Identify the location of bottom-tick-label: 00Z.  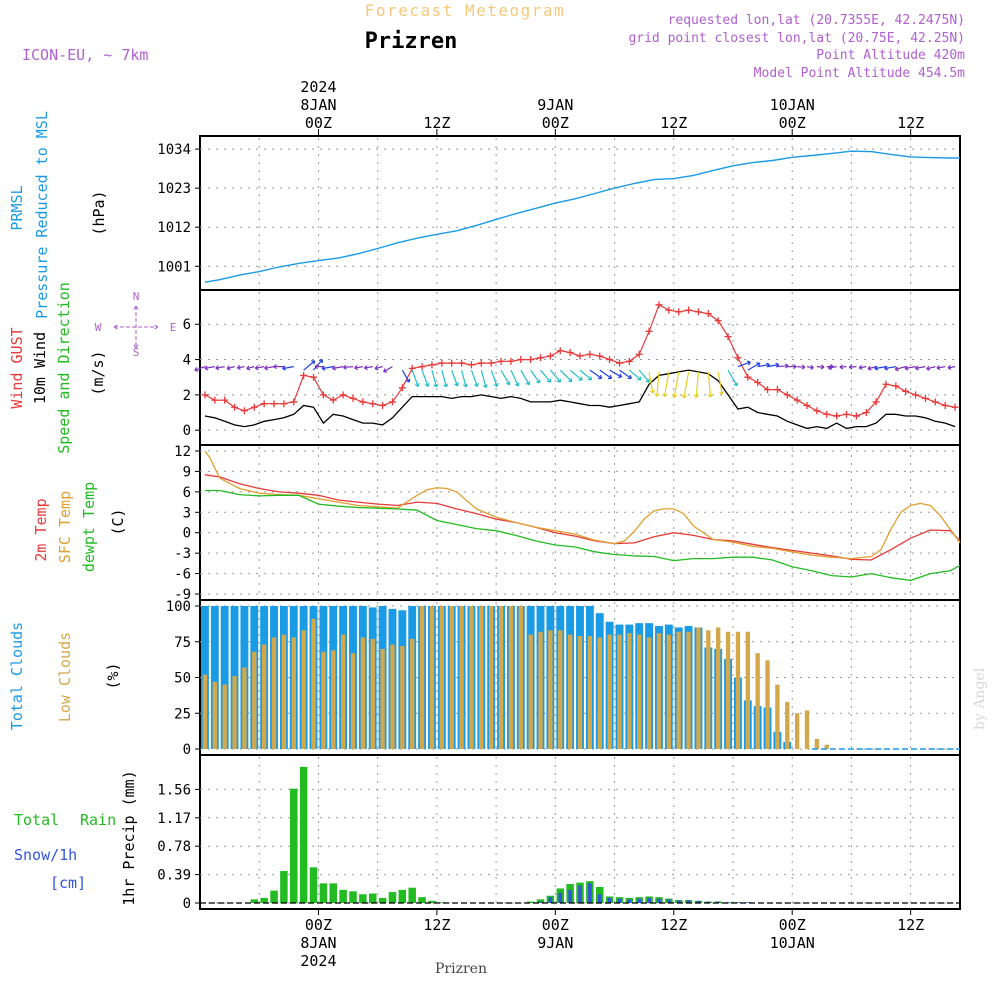
(555, 925).